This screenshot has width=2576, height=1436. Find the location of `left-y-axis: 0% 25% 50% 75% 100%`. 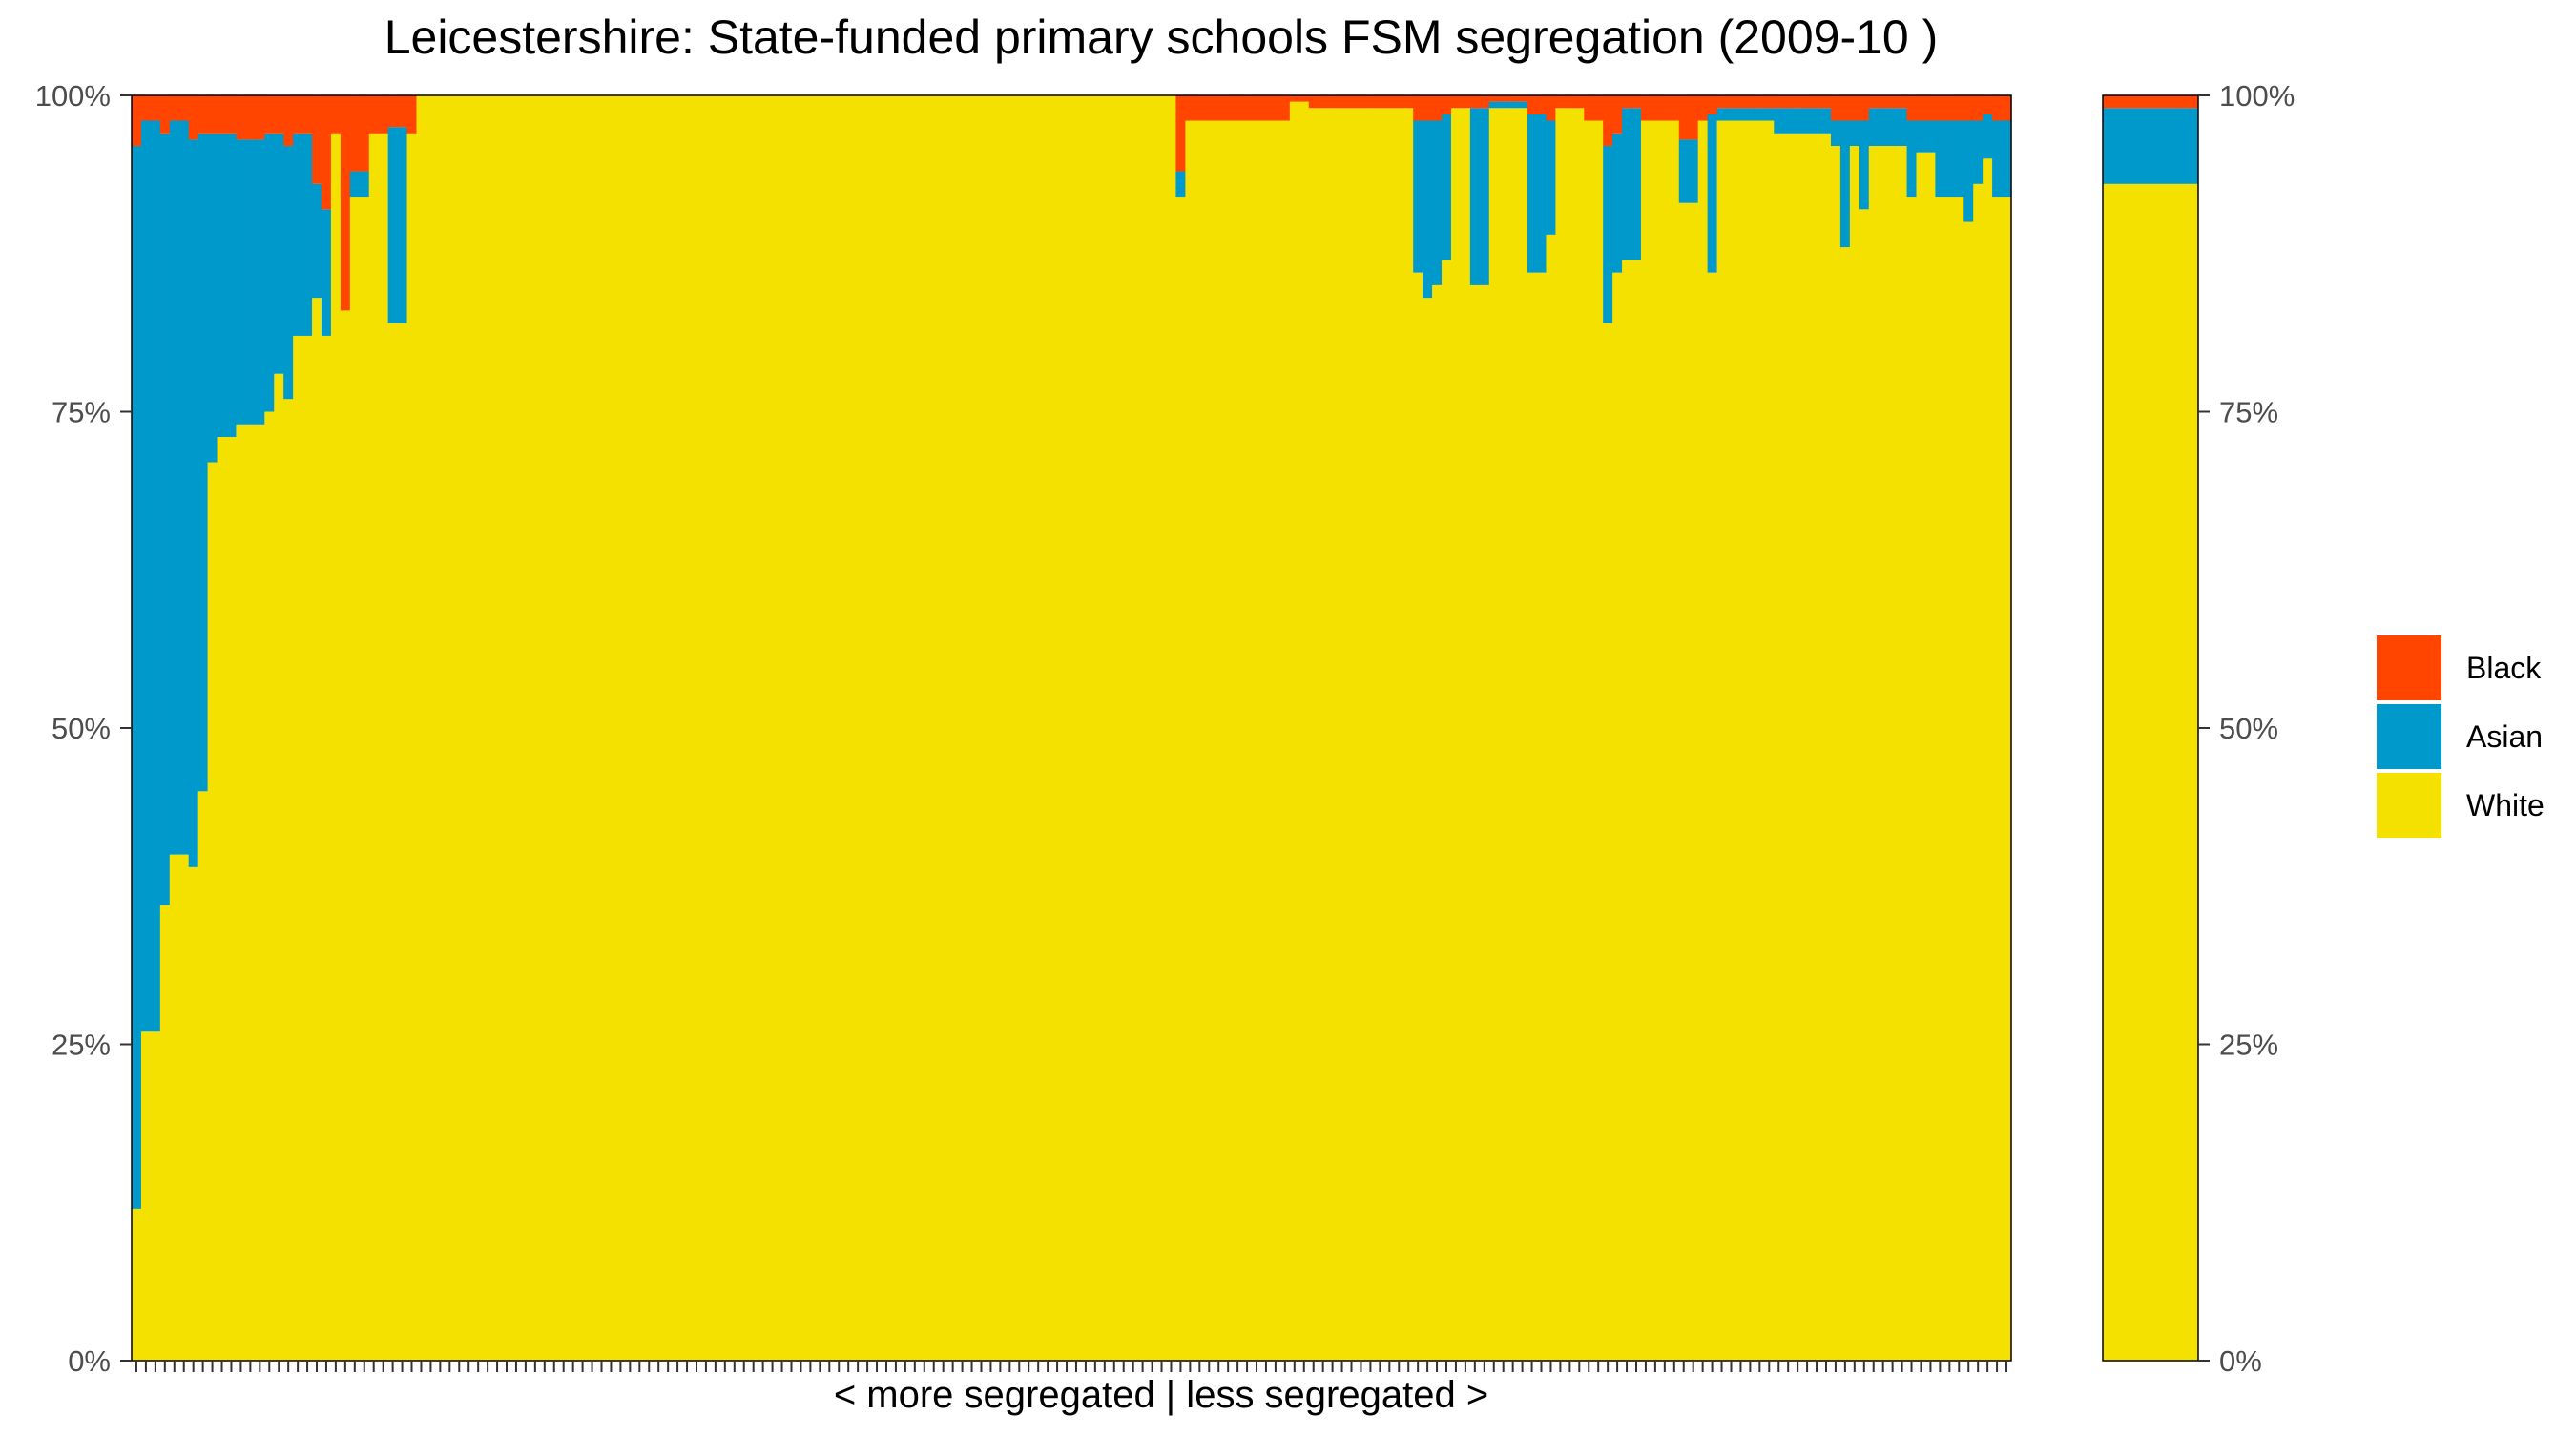

left-y-axis: 0% 25% 50% 75% 100% is located at coordinates (83, 728).